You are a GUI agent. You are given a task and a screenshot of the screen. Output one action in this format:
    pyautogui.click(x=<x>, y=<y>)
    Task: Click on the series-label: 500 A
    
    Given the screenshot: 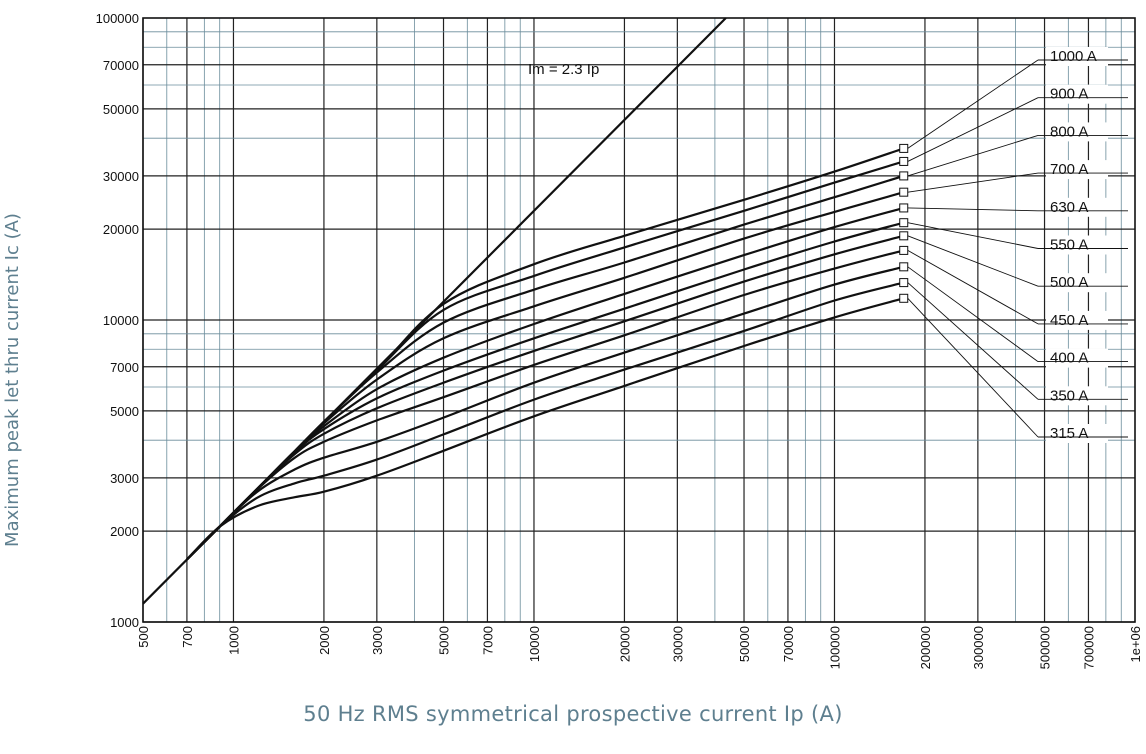 What is the action you would take?
    pyautogui.click(x=1069, y=282)
    